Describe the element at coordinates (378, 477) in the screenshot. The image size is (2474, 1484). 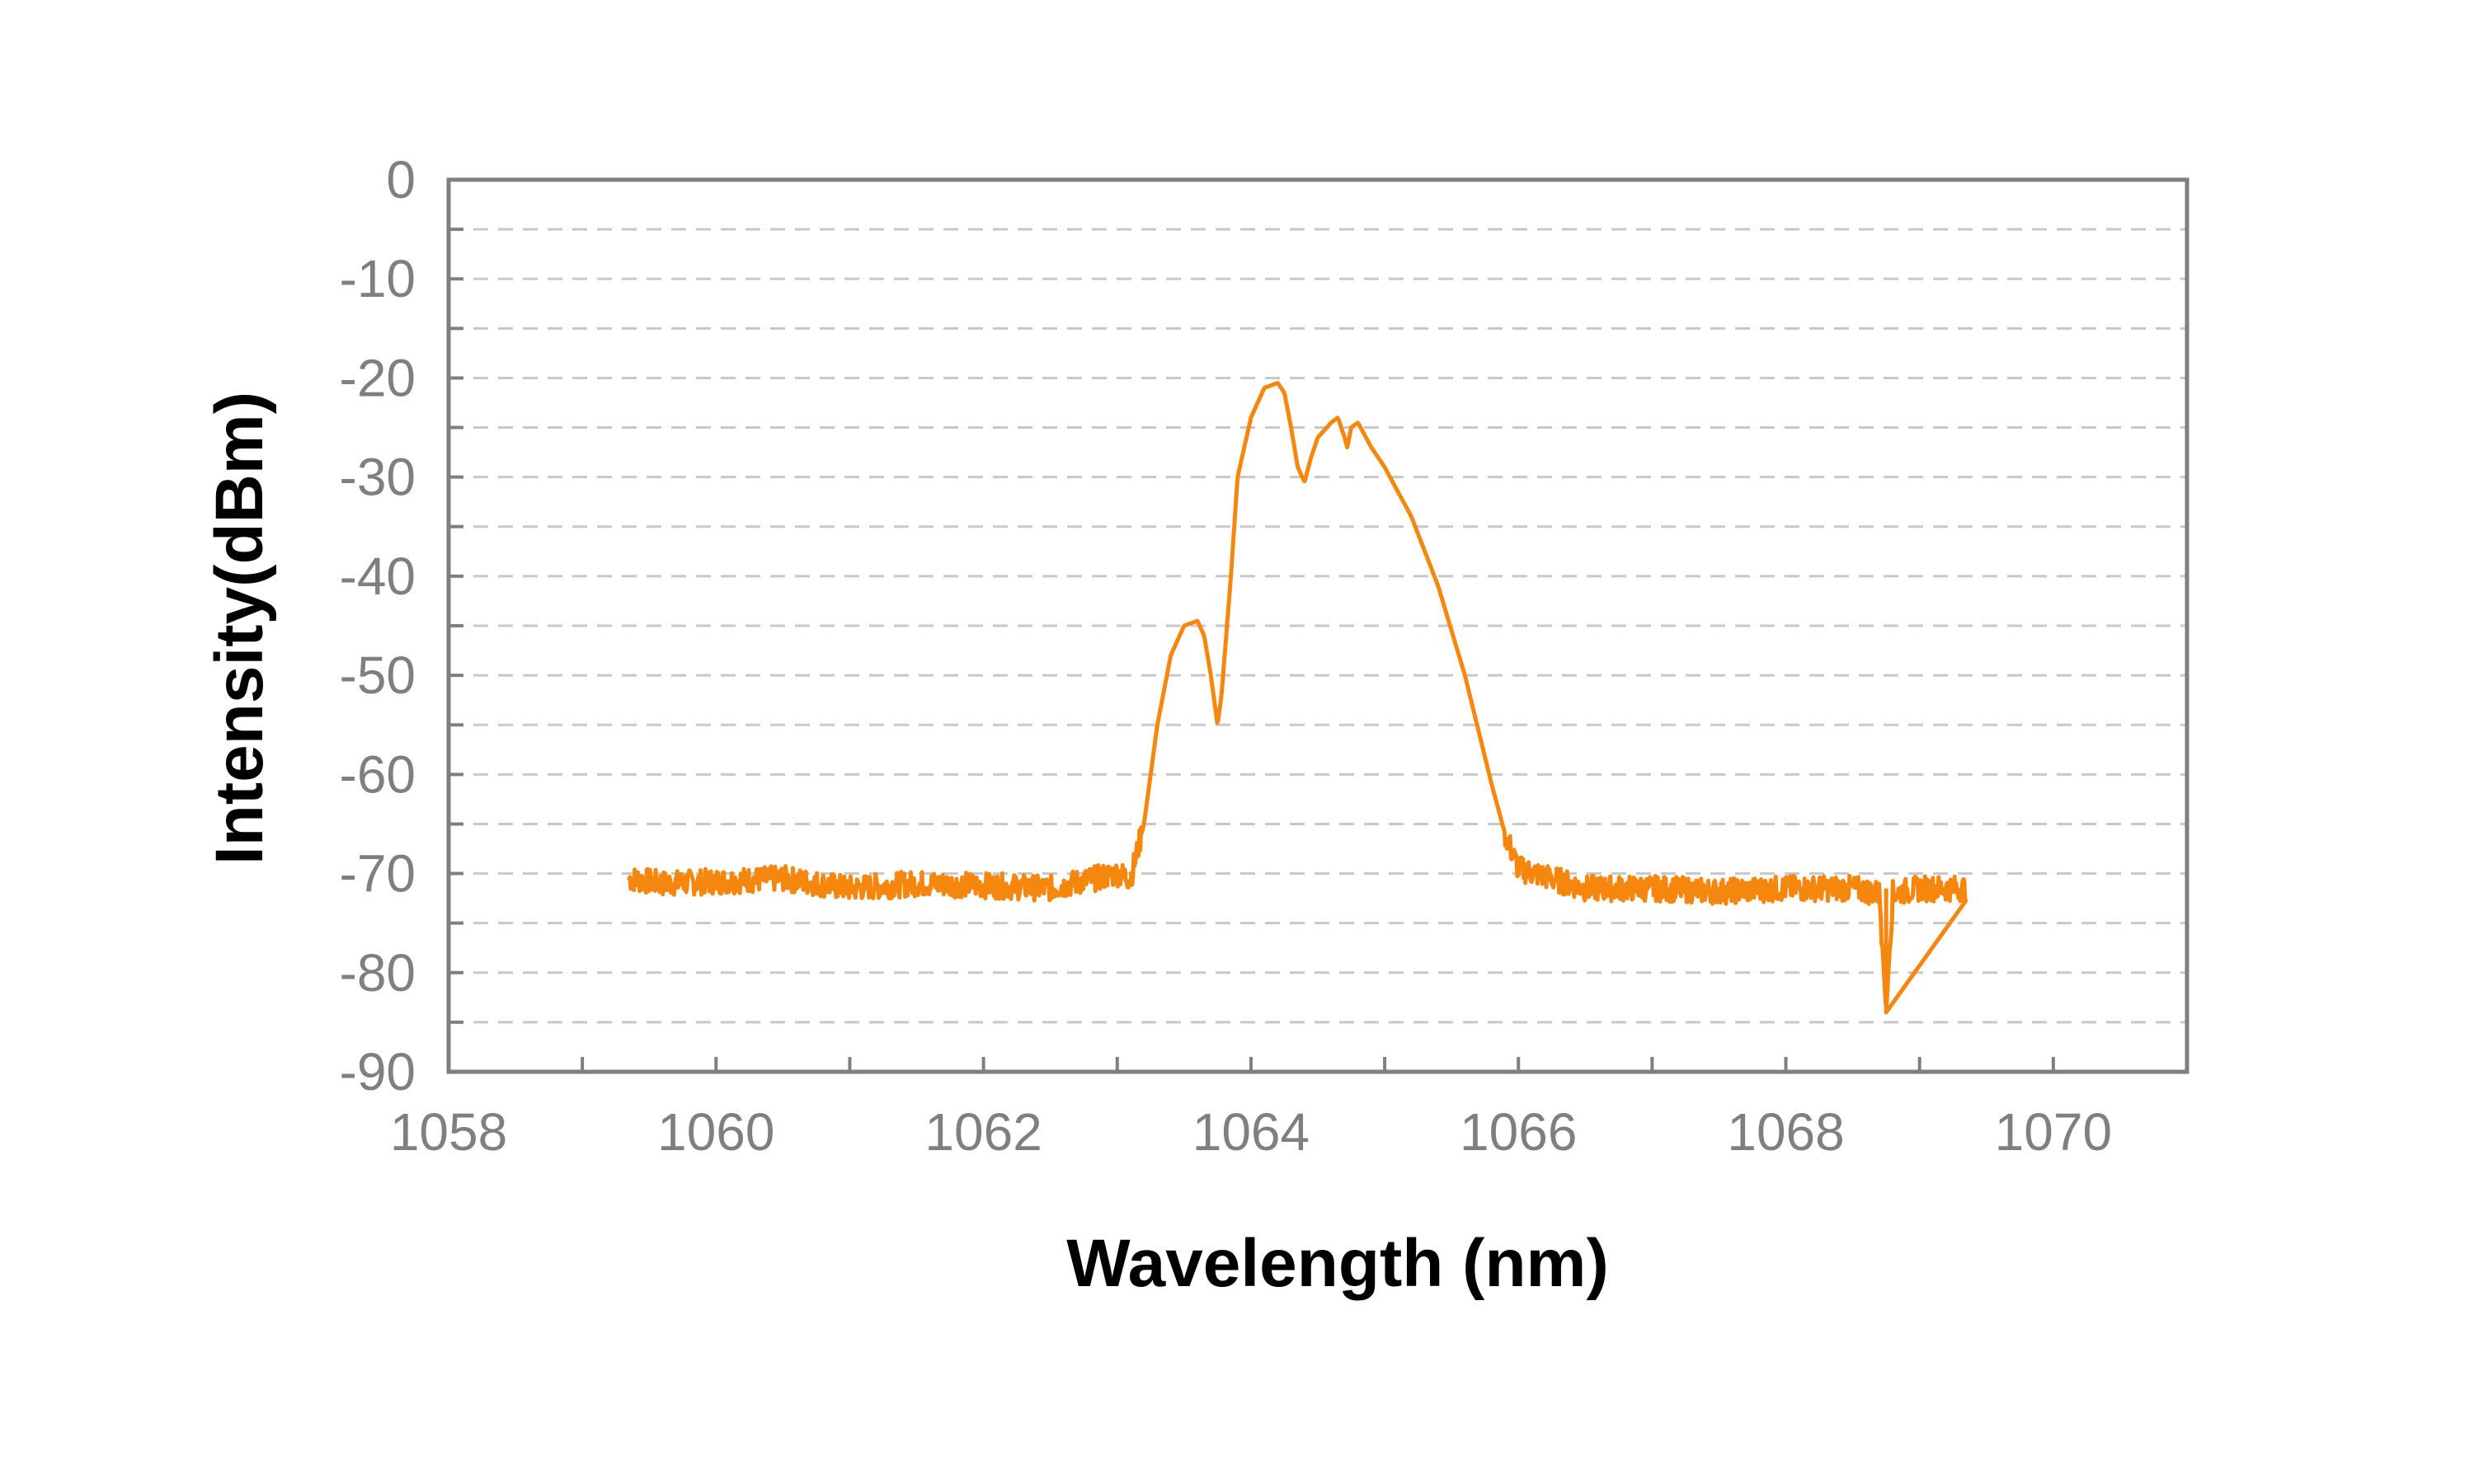
I see `y-tick-label: -30` at that location.